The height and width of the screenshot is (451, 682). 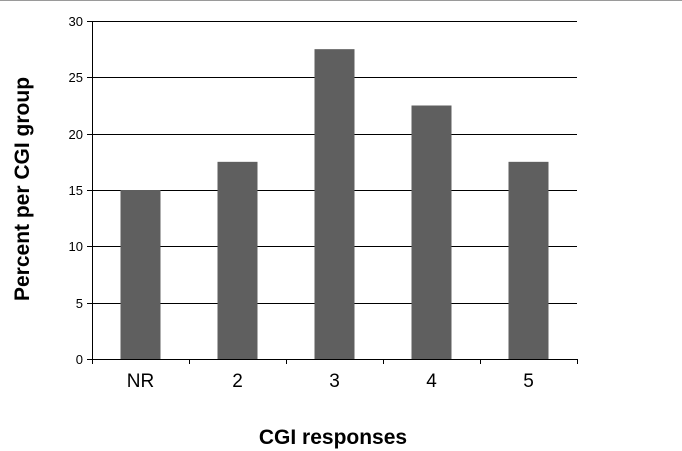 What do you see at coordinates (79, 303) in the screenshot?
I see `y-tick-label: 5` at bounding box center [79, 303].